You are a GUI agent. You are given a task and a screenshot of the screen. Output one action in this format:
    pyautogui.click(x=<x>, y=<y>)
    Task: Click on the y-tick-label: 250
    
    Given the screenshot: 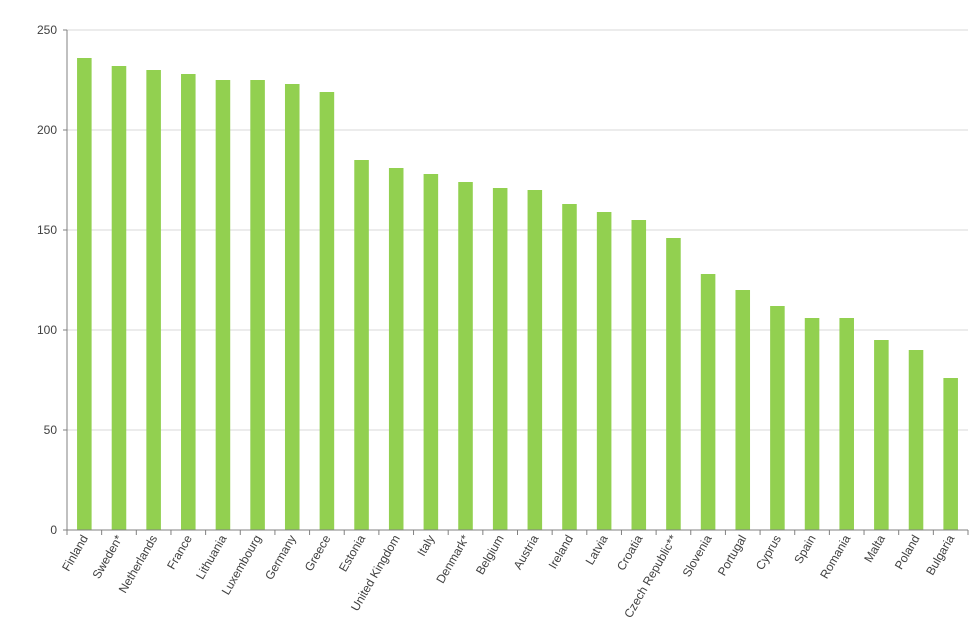 What is the action you would take?
    pyautogui.click(x=47, y=30)
    